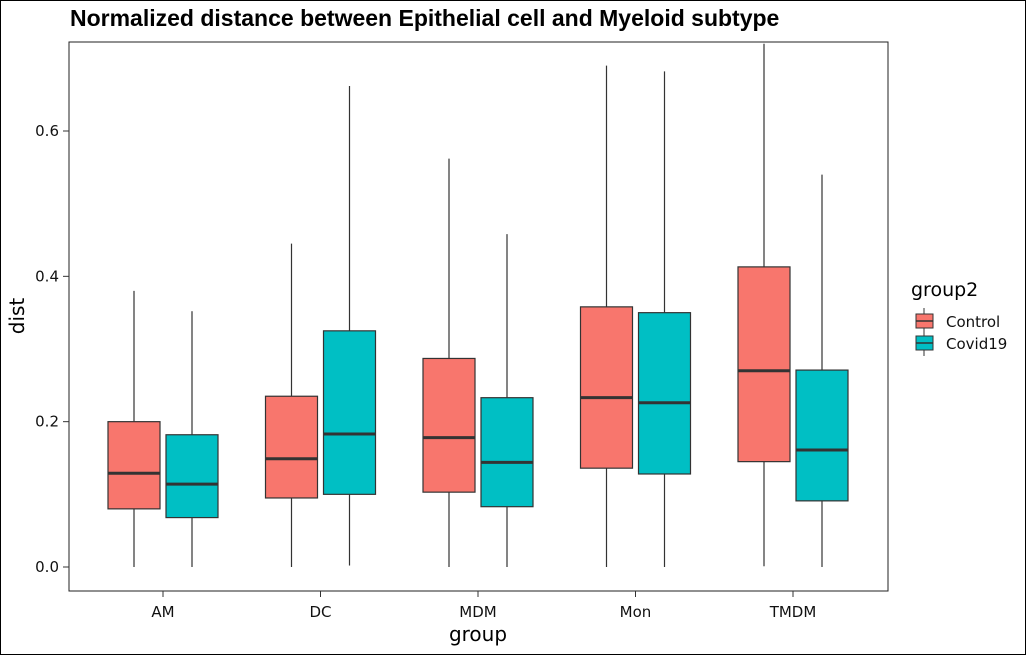  I want to click on y-axis-title: dist, so click(17, 316).